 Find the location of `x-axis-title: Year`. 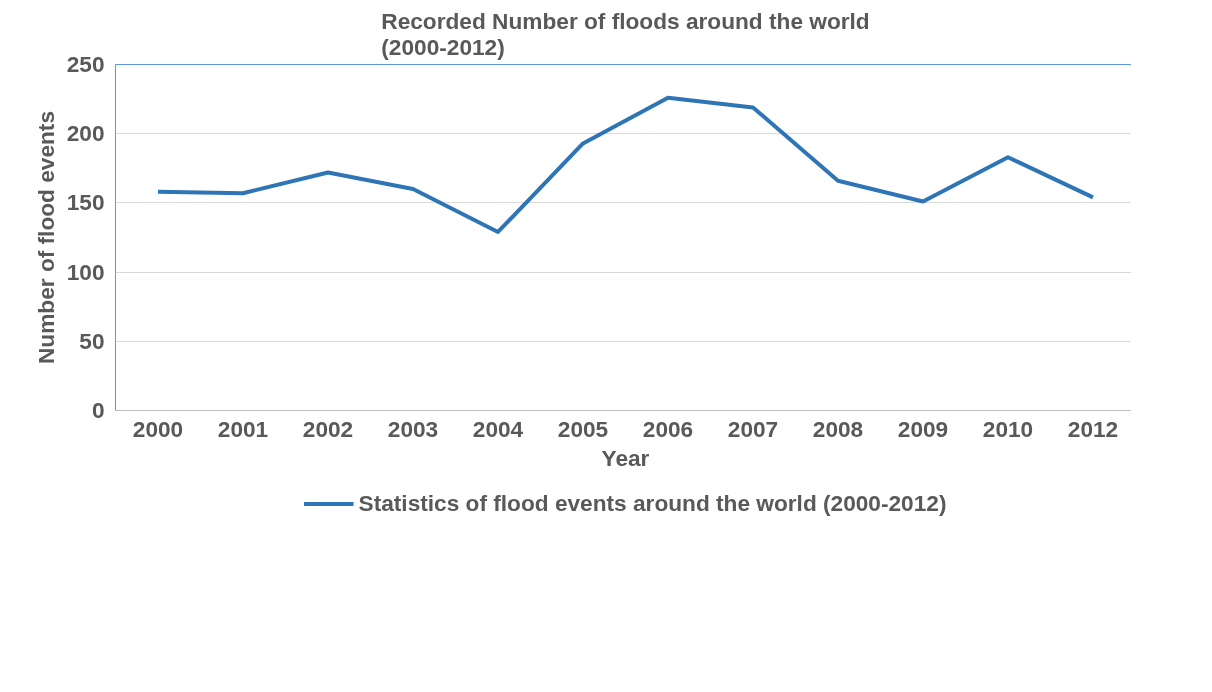

x-axis-title: Year is located at coordinates (625, 457).